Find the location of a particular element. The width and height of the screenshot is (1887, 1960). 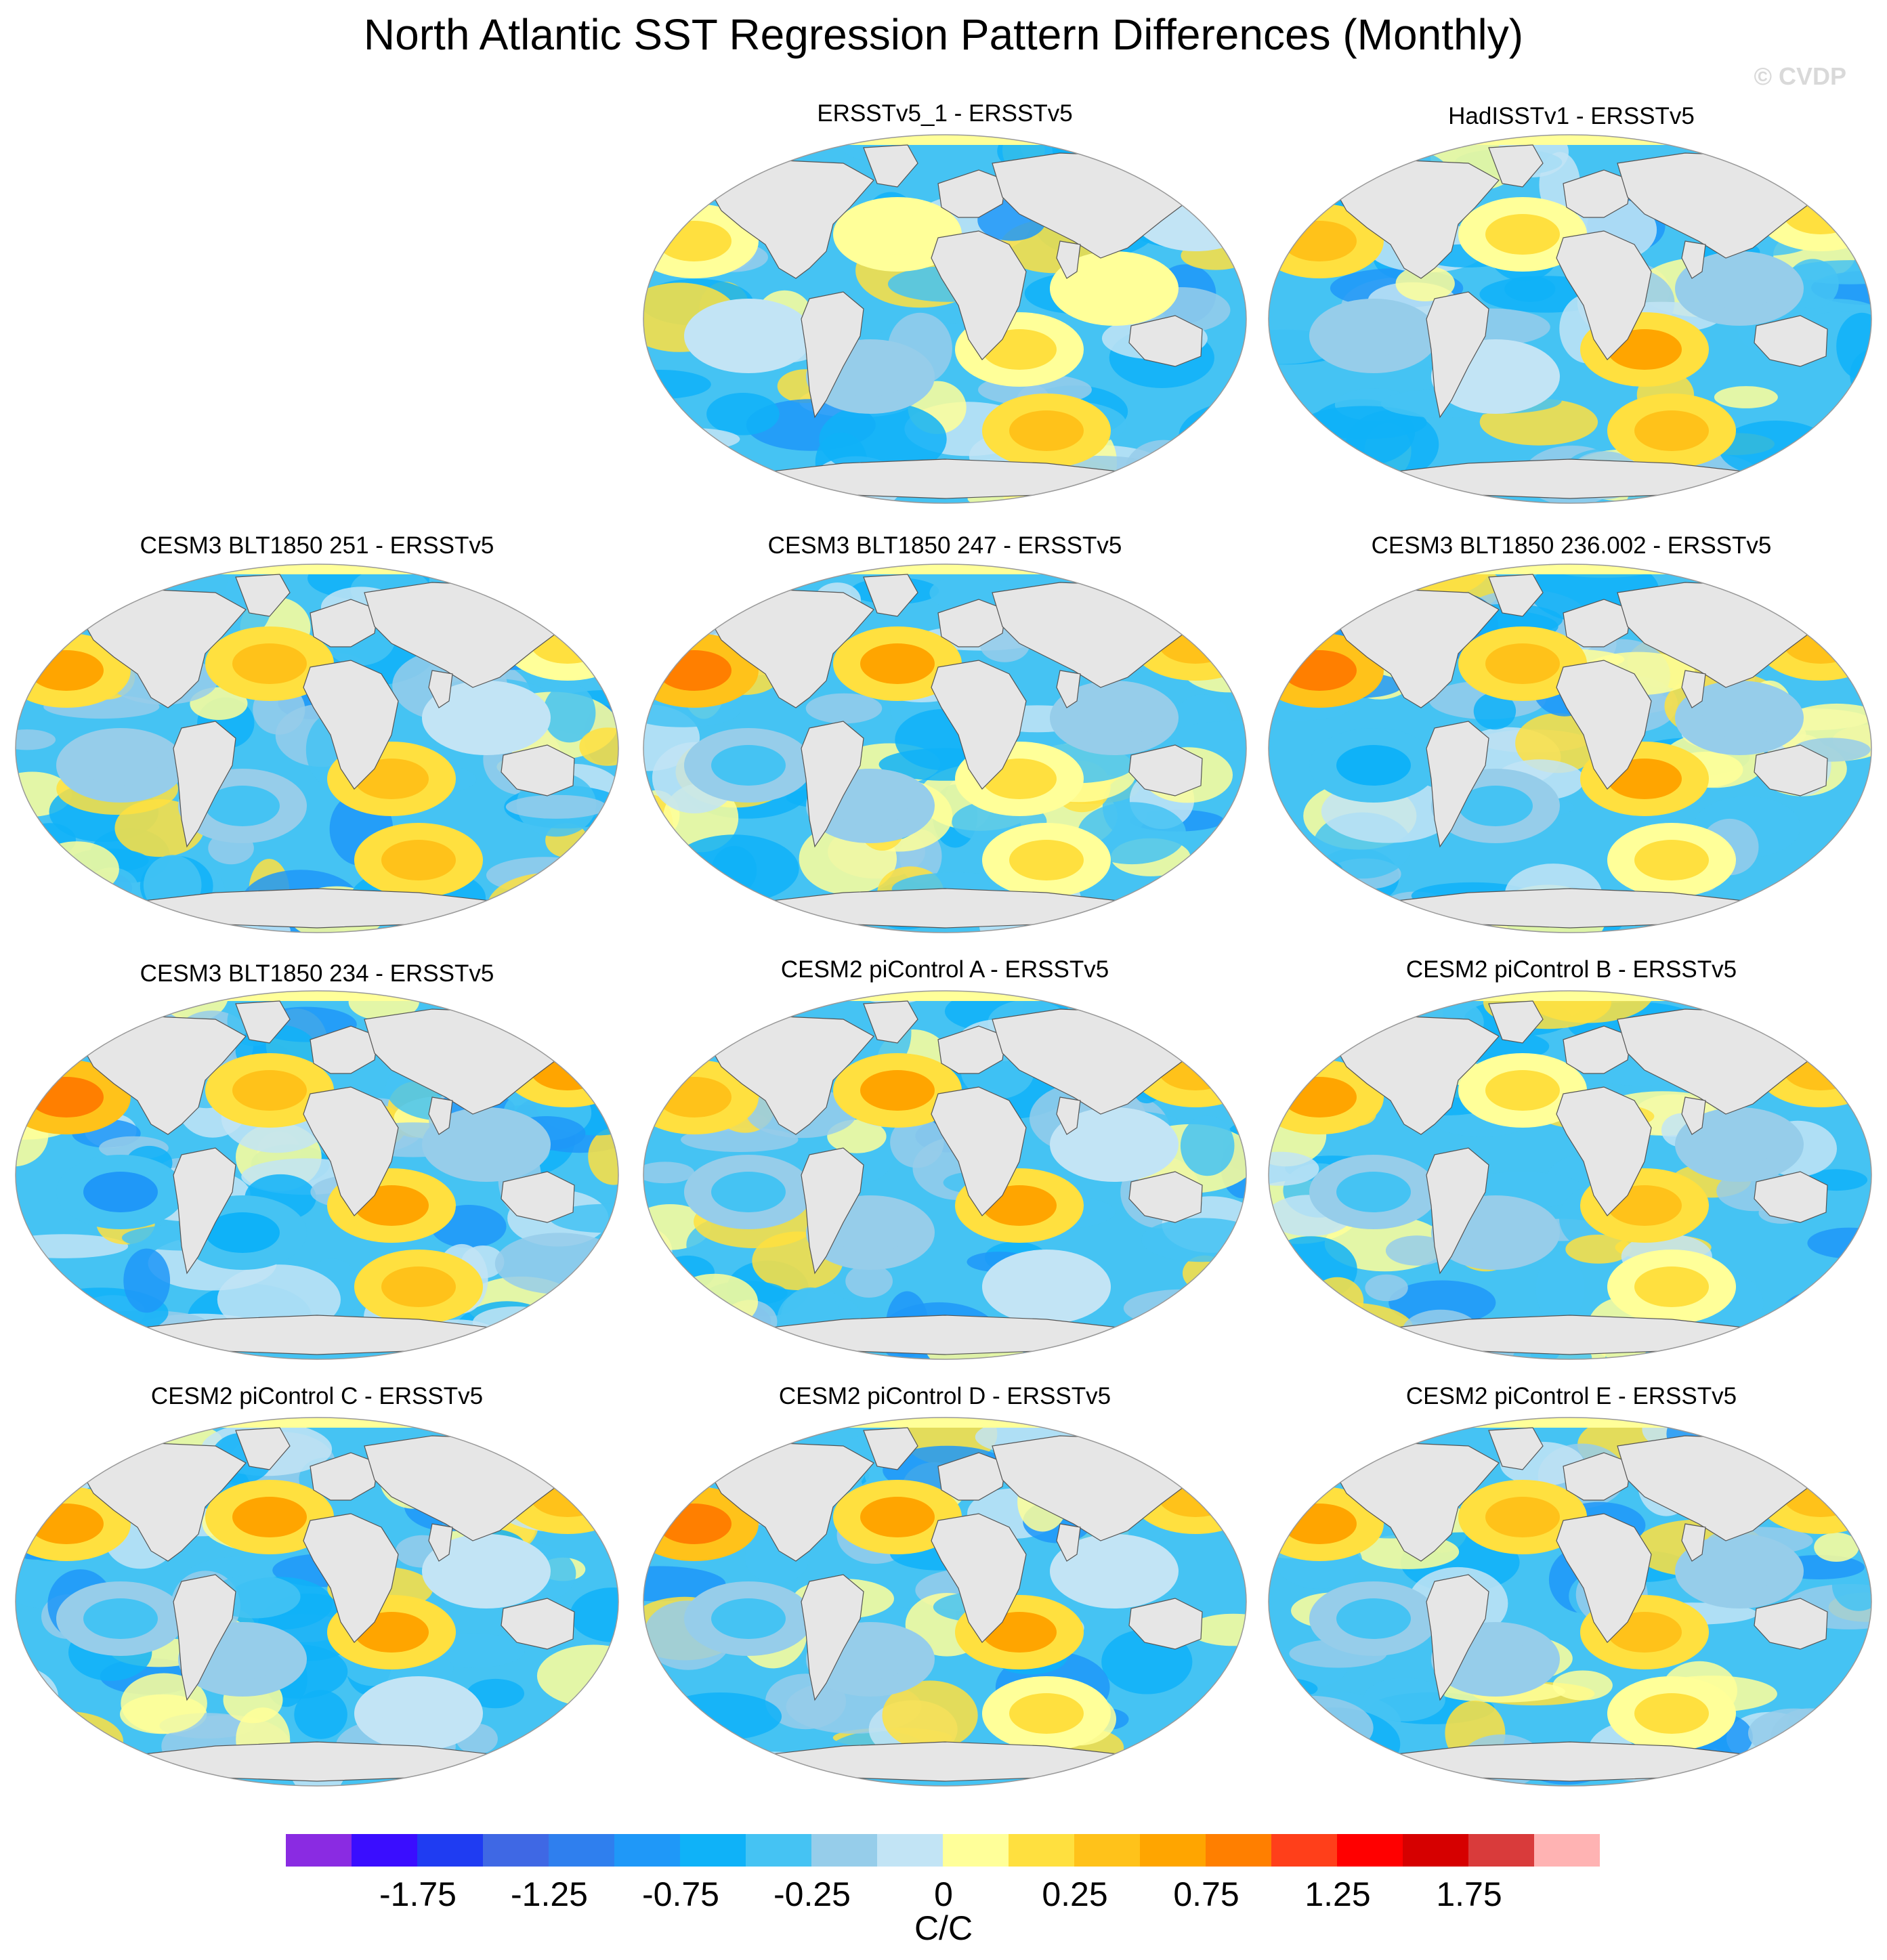

colorbar-label: 0 is located at coordinates (944, 1894).